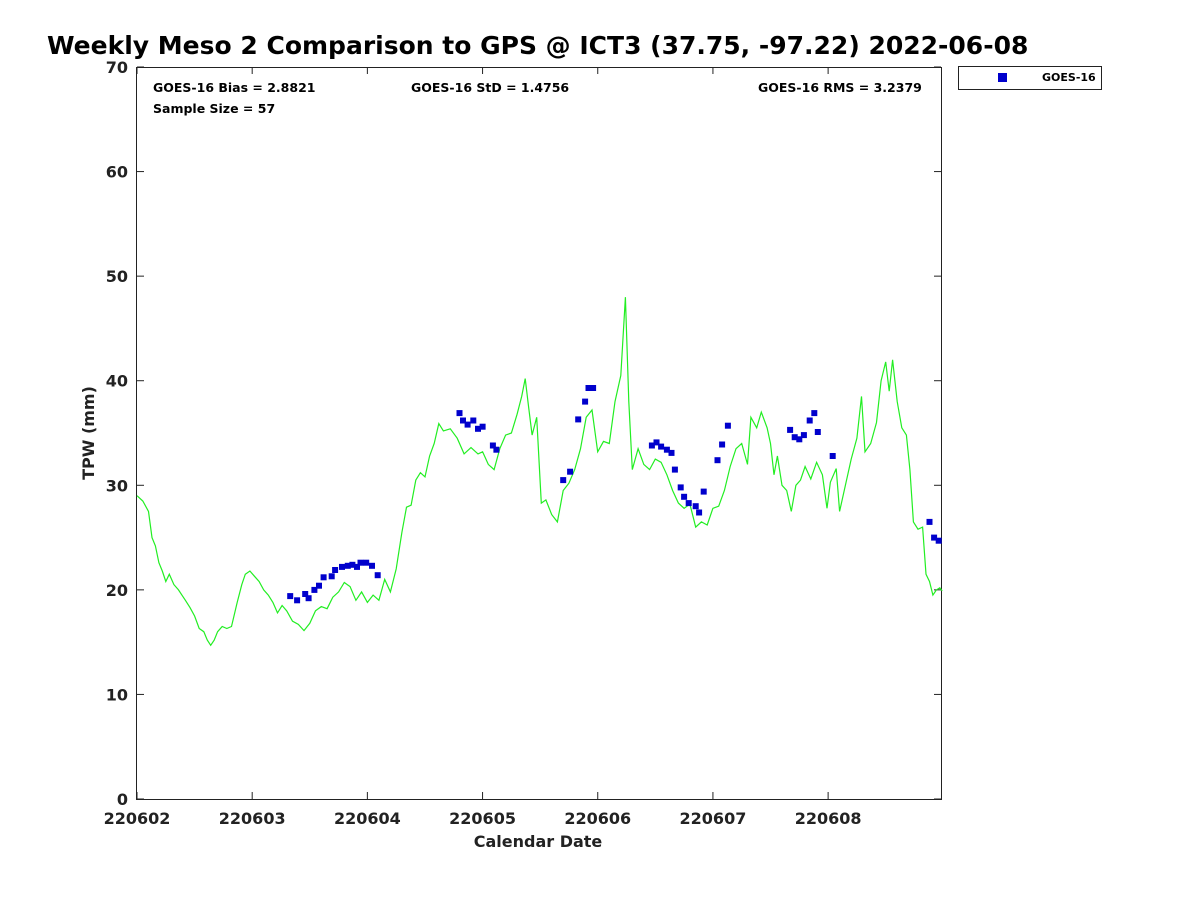 The image size is (1200, 900). What do you see at coordinates (828, 818) in the screenshot?
I see `x-tick-label: 220608` at bounding box center [828, 818].